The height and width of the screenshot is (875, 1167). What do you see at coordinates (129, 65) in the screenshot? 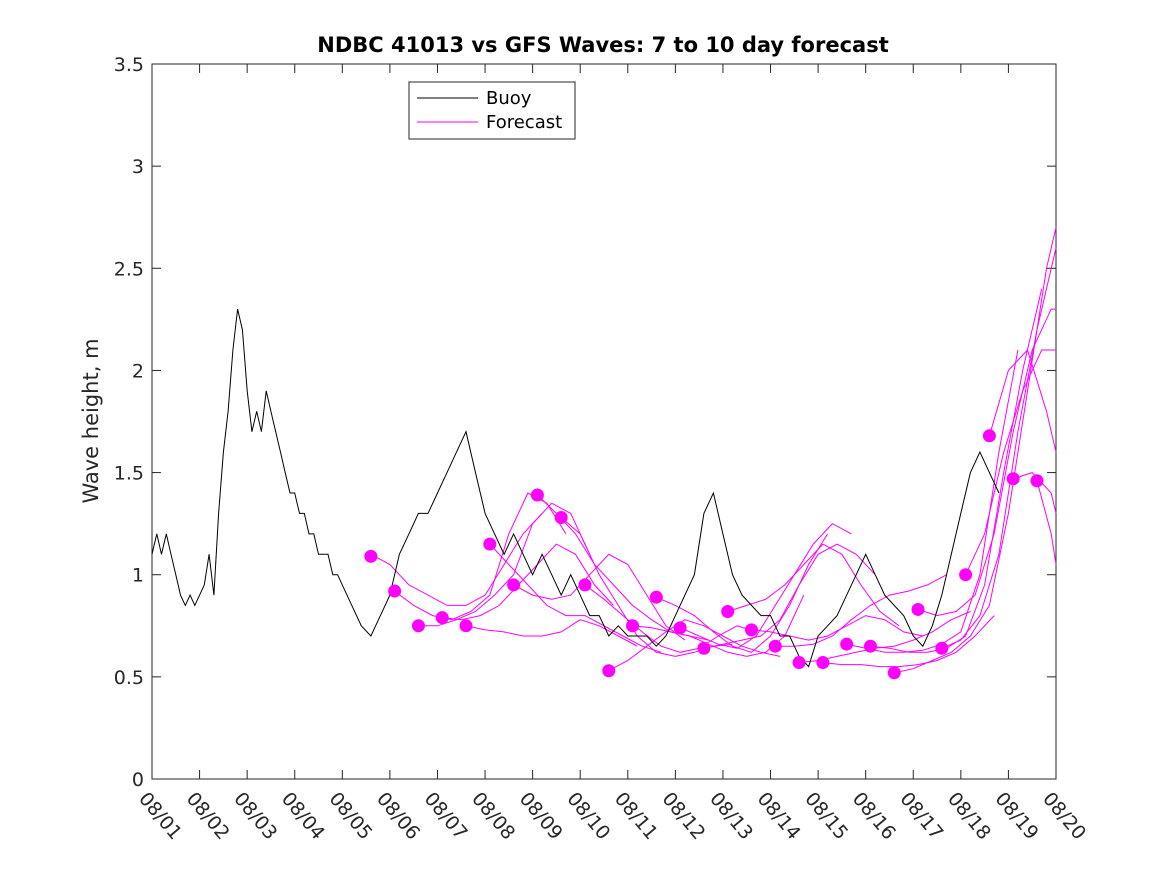
I see `y-tick-label: 3.5` at bounding box center [129, 65].